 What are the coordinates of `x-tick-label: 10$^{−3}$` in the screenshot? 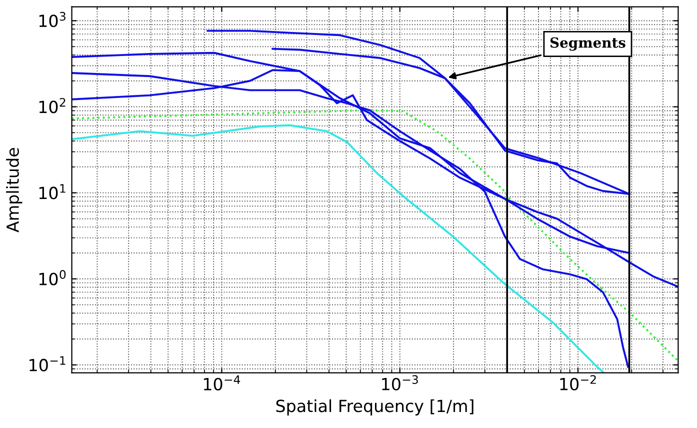 It's located at (400, 382).